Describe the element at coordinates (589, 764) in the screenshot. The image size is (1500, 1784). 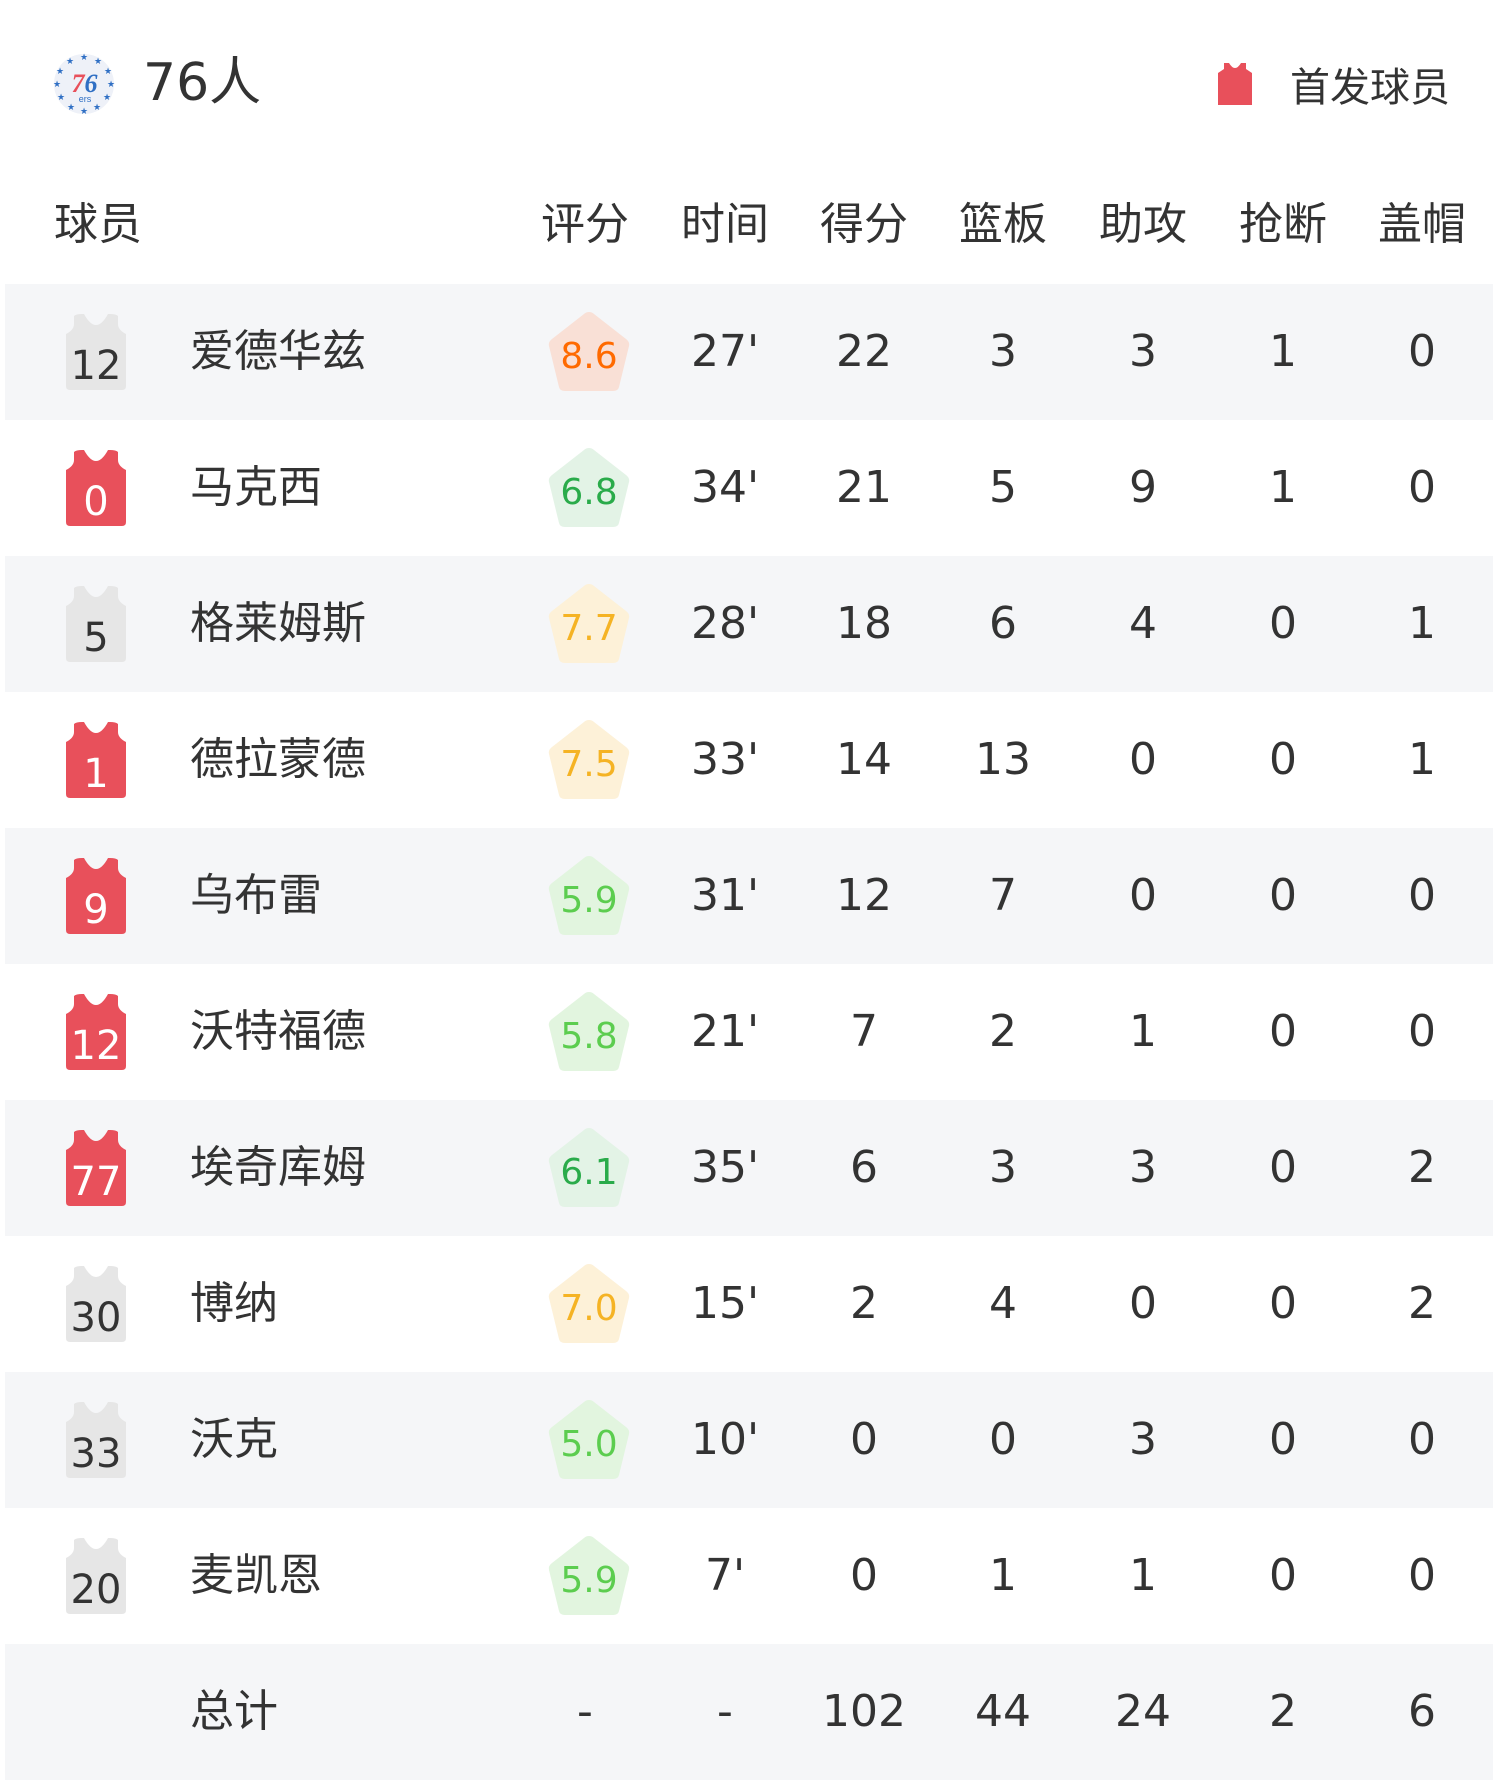
I see `rating-value: 7.5` at that location.